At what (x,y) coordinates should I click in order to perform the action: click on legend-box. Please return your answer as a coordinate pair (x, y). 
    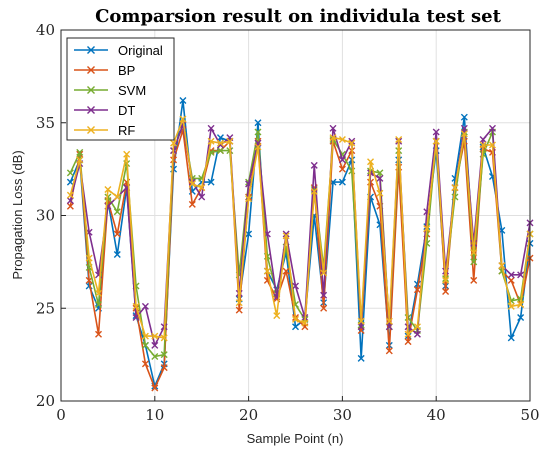
    Looking at the image, I should click on (120, 89).